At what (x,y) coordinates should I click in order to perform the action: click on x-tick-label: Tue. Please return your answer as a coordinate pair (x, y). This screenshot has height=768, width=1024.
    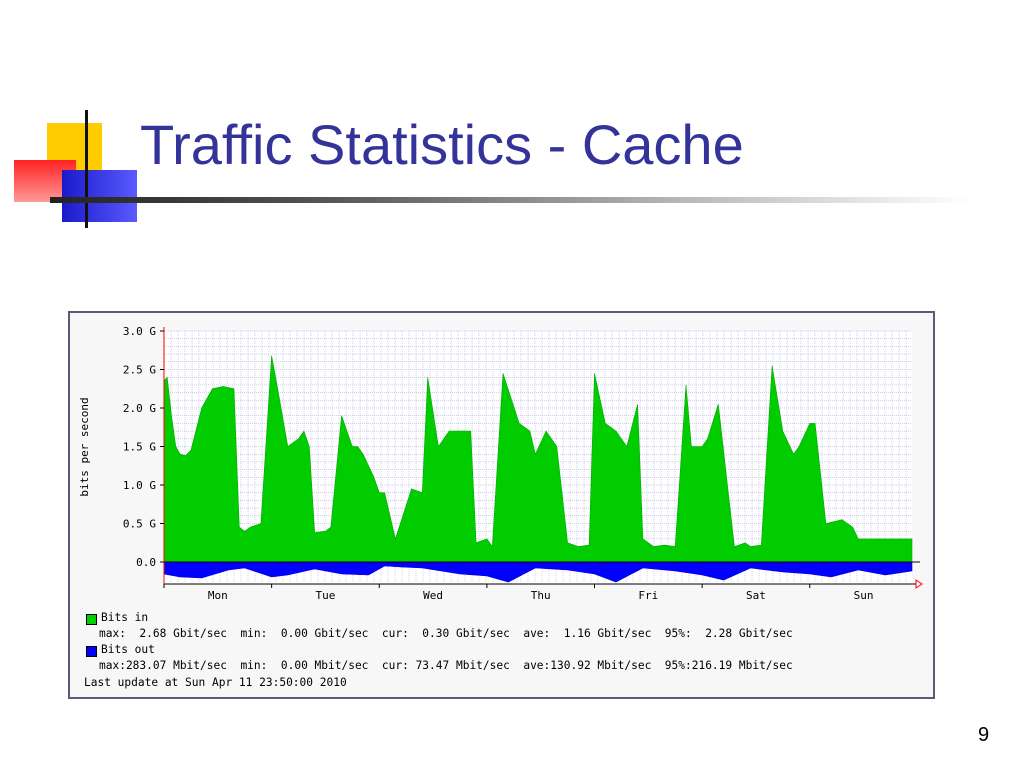
    Looking at the image, I should click on (326, 595).